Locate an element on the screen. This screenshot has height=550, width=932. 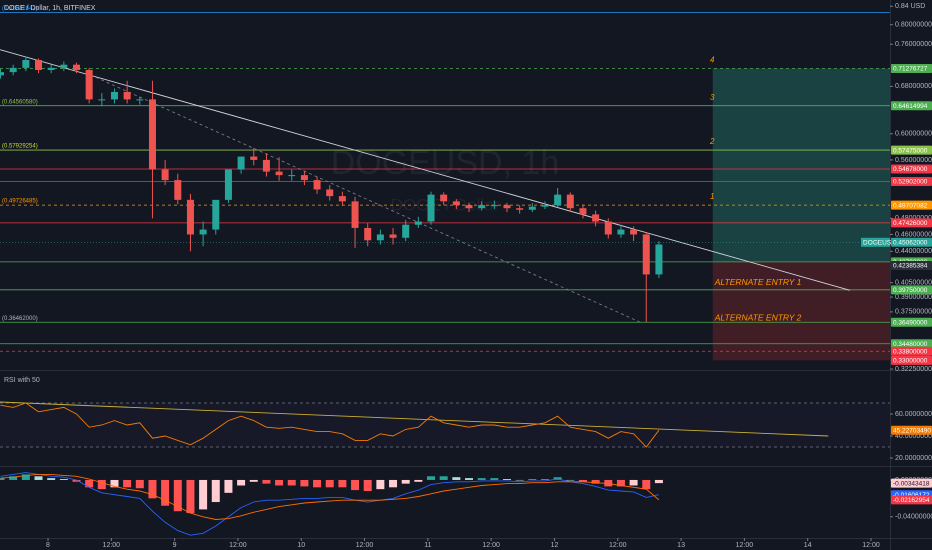
last-price-tag-bg is located at coordinates (911, 242).